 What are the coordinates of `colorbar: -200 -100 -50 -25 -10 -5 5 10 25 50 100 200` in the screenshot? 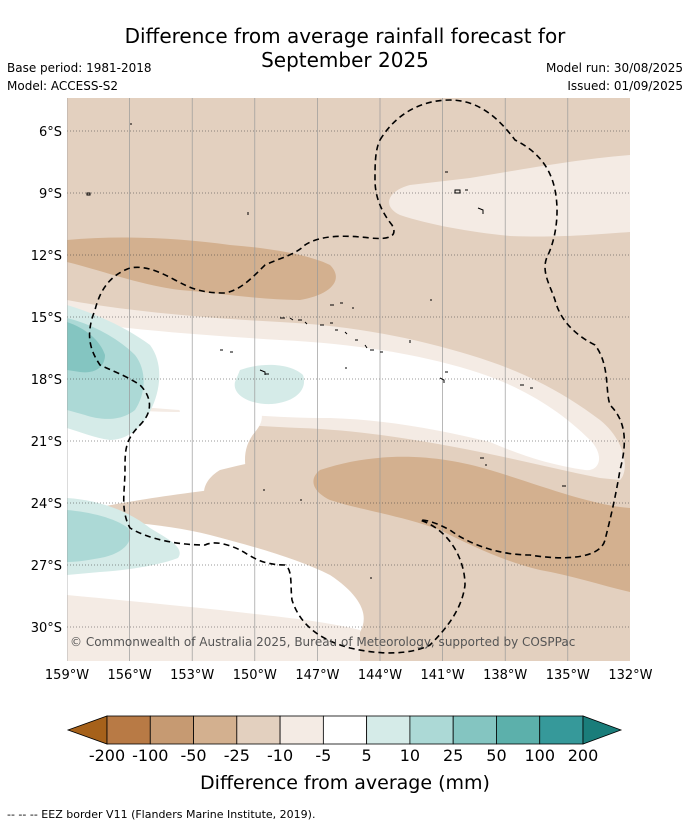 It's located at (344, 740).